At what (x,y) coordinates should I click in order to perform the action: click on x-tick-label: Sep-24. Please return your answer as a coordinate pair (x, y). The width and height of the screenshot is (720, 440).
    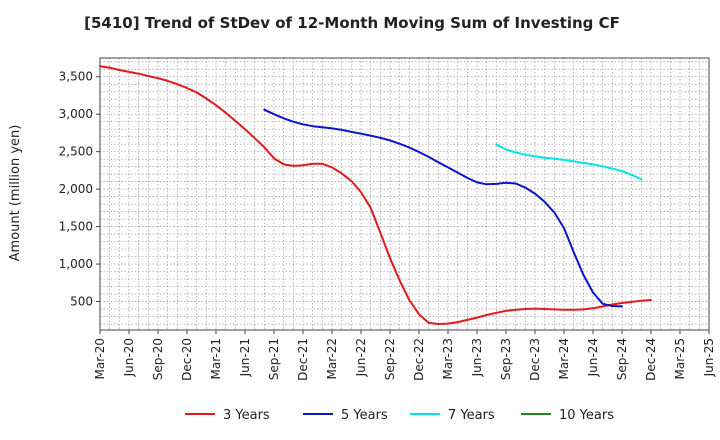
    Looking at the image, I should click on (622, 359).